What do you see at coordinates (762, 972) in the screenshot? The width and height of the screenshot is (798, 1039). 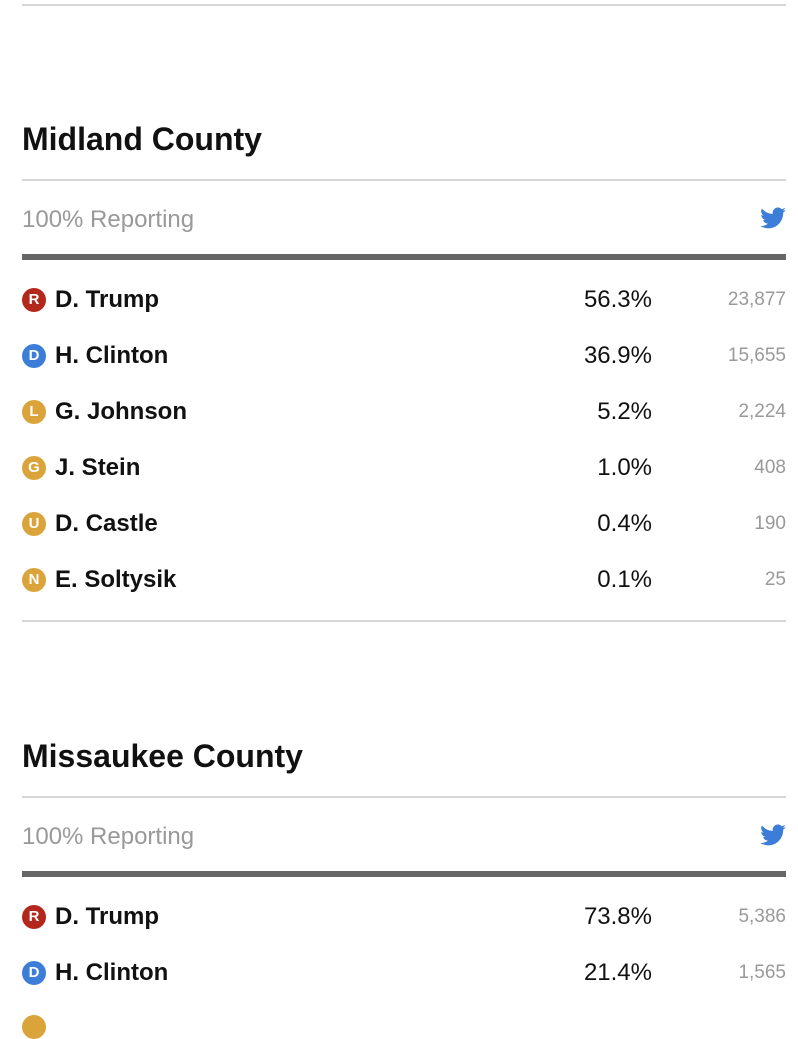 I see `vote-count: 1,565` at bounding box center [762, 972].